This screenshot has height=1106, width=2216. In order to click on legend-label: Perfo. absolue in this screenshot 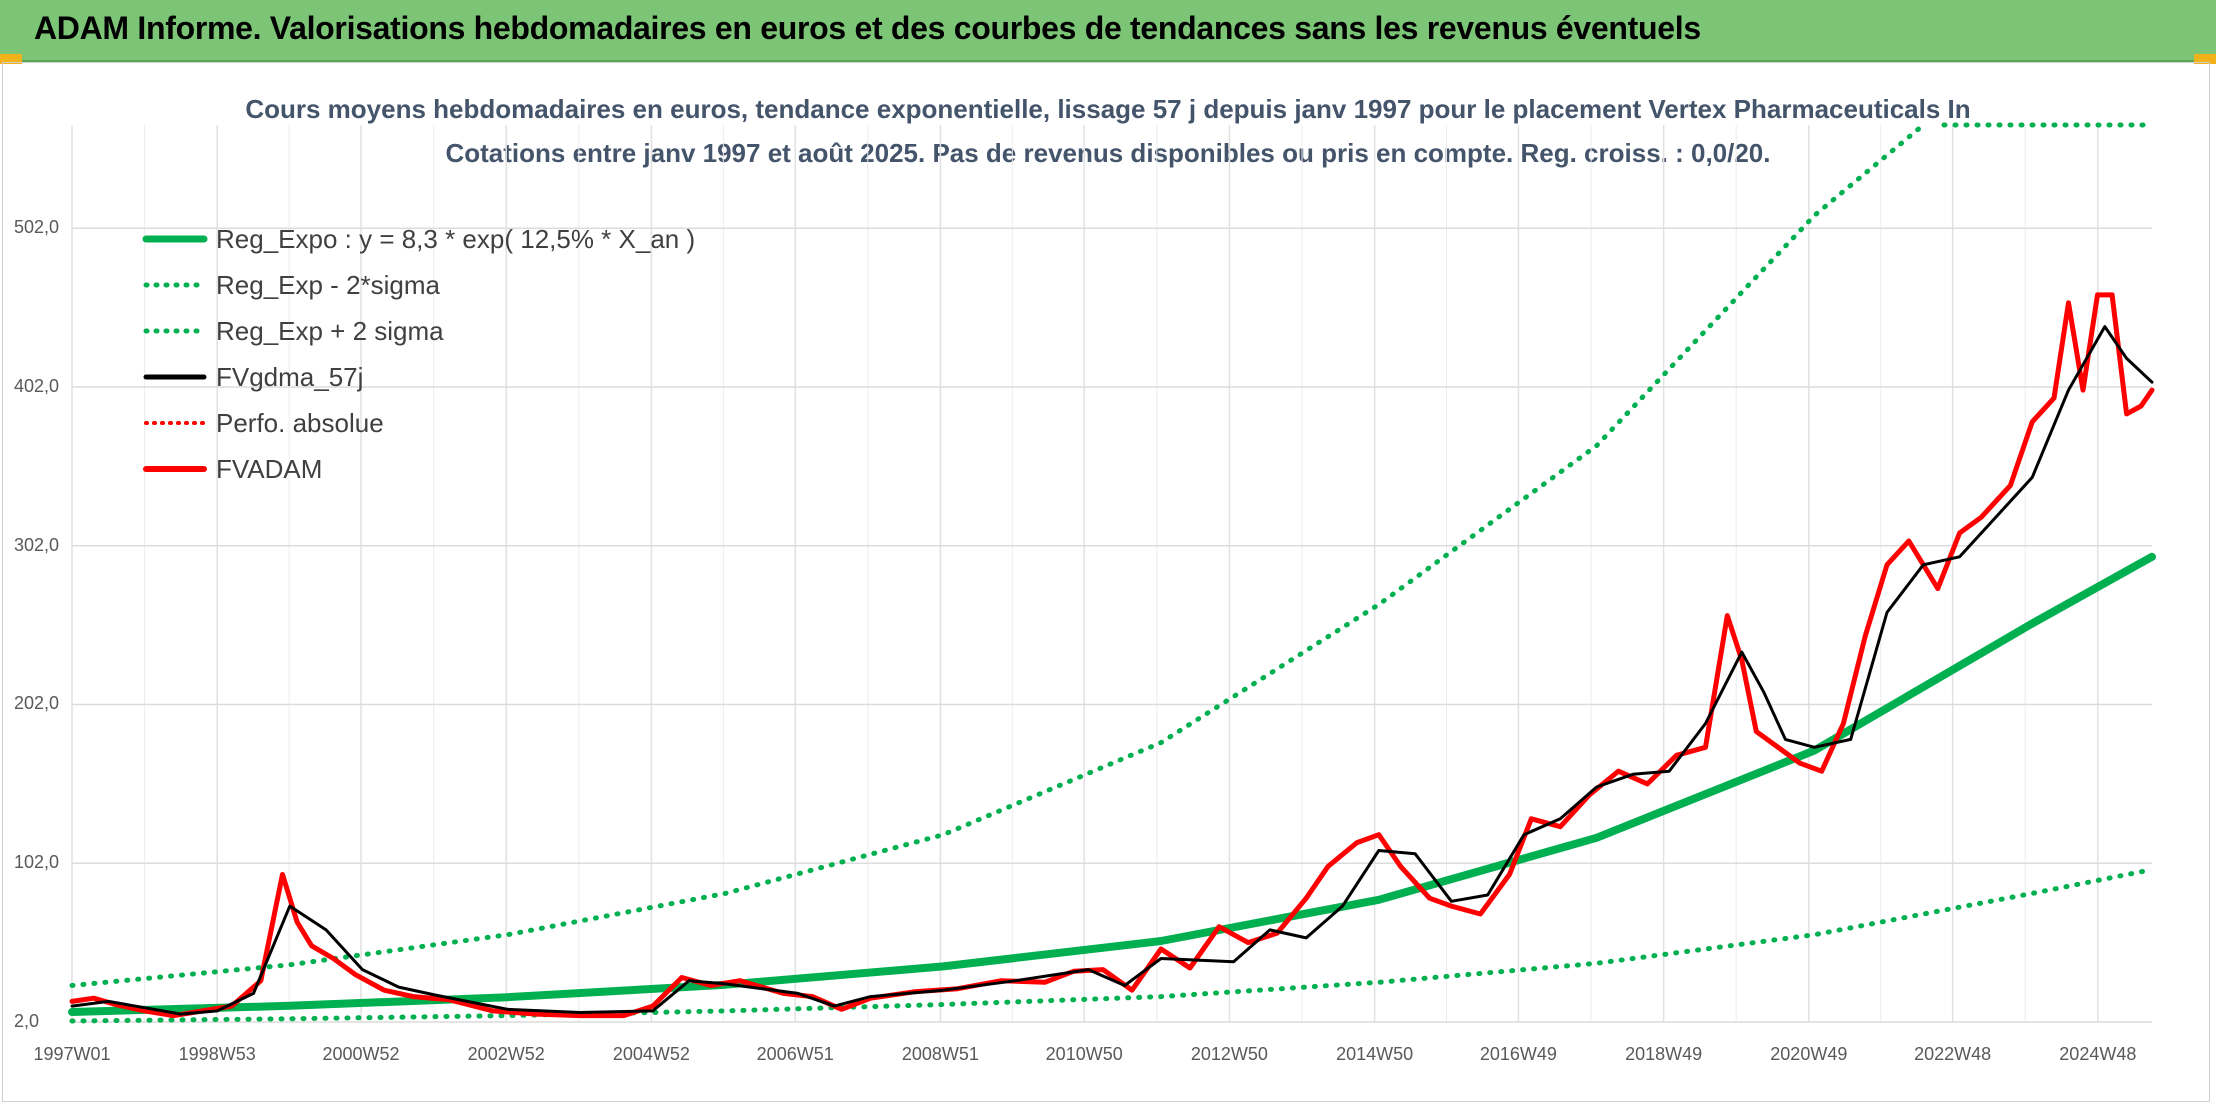, I will do `click(300, 422)`.